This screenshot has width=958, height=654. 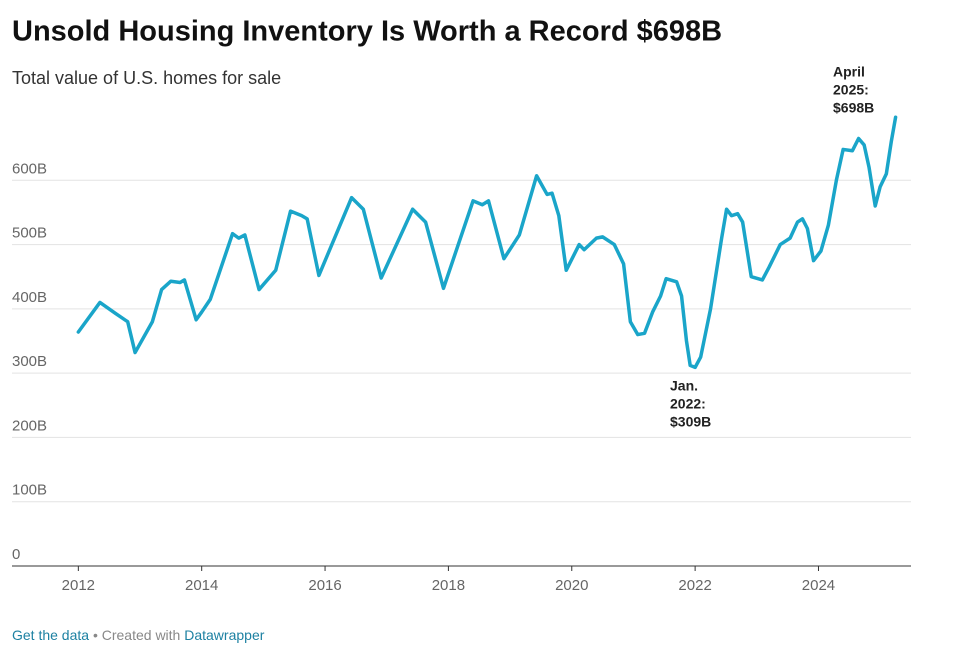 What do you see at coordinates (690, 422) in the screenshot?
I see `annotation: $309B` at bounding box center [690, 422].